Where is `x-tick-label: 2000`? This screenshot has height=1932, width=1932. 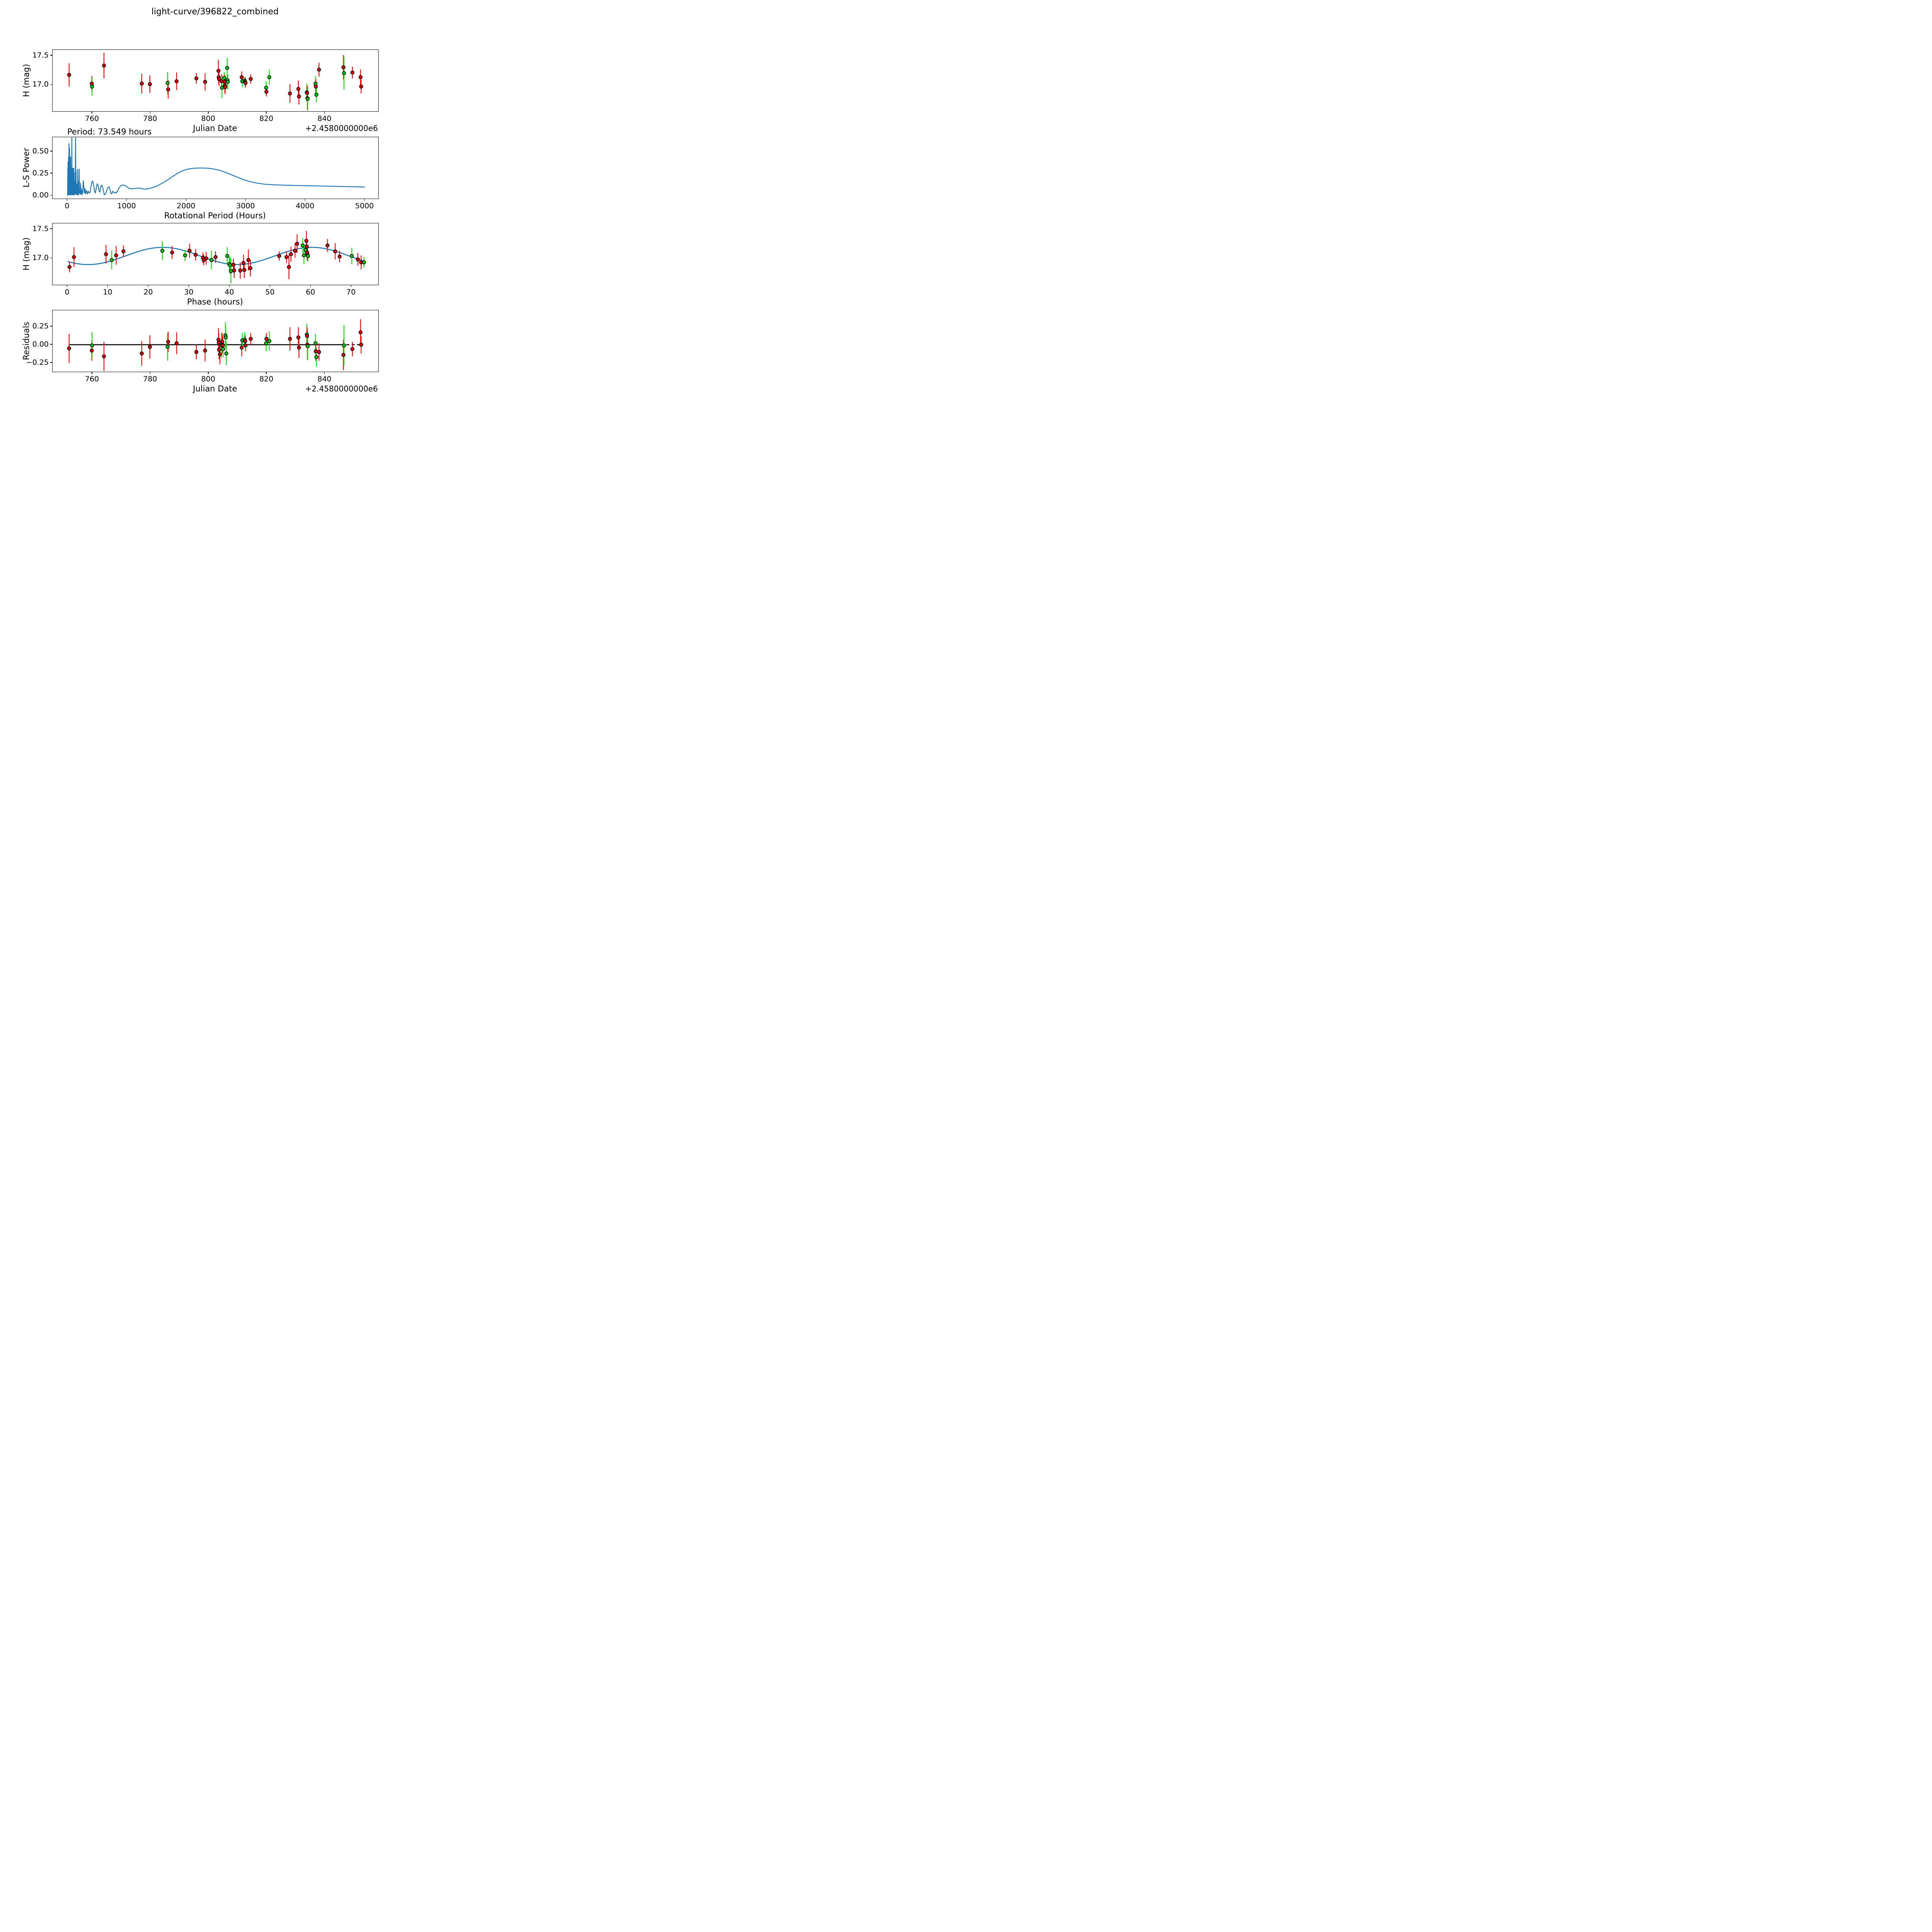 x-tick-label: 2000 is located at coordinates (186, 206).